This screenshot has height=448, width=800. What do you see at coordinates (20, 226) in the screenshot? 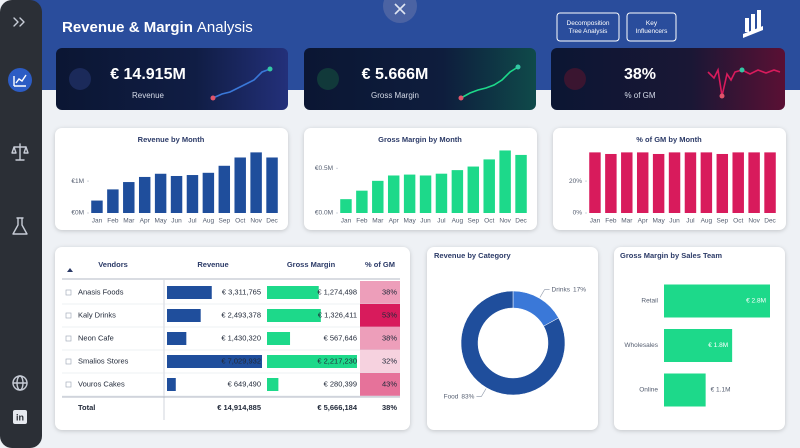
I see `flask-icon` at bounding box center [20, 226].